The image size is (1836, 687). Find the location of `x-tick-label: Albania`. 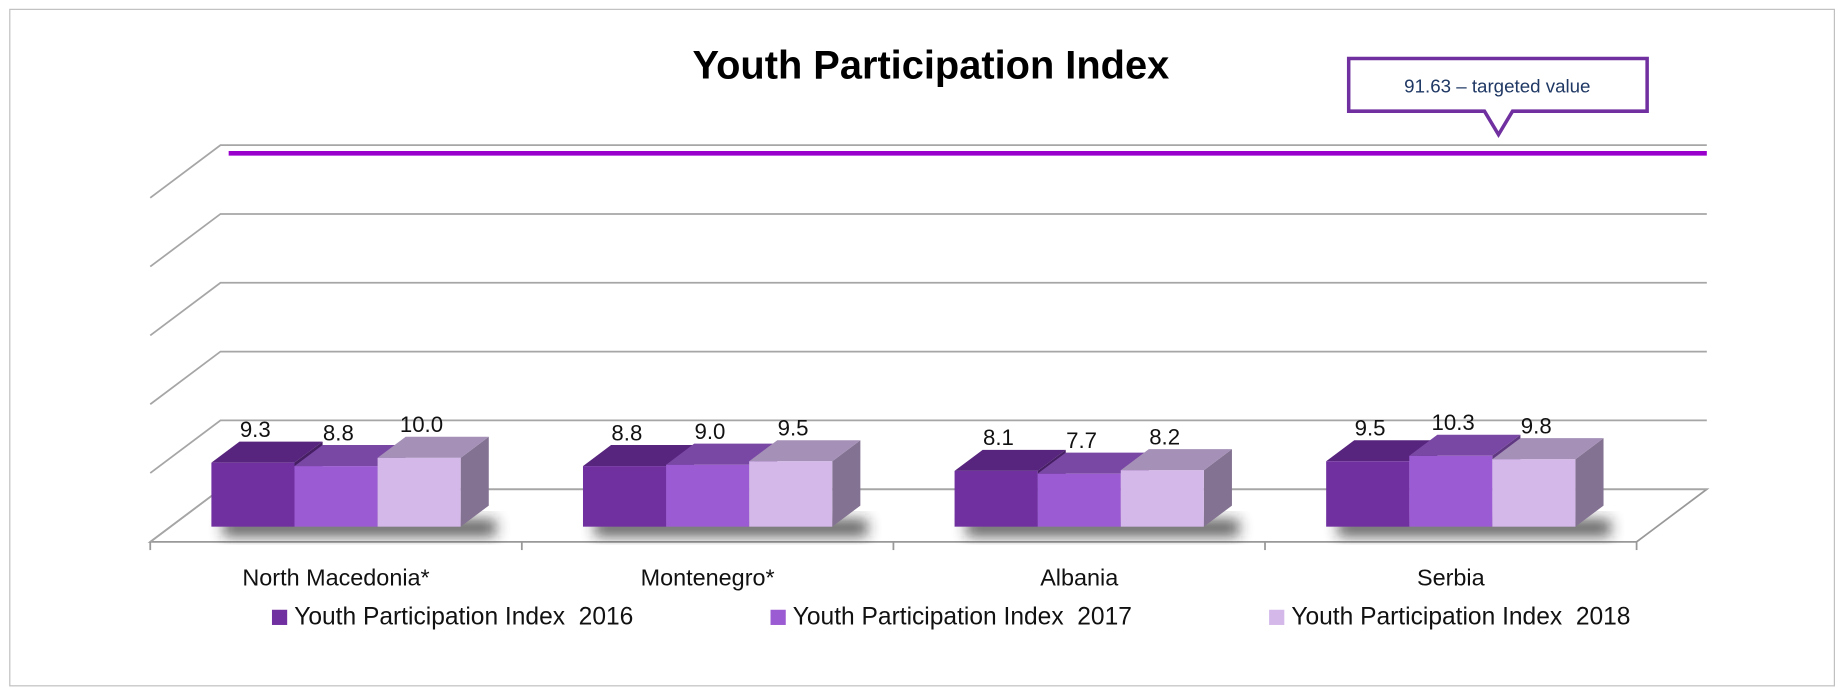

x-tick-label: Albania is located at coordinates (1079, 578).